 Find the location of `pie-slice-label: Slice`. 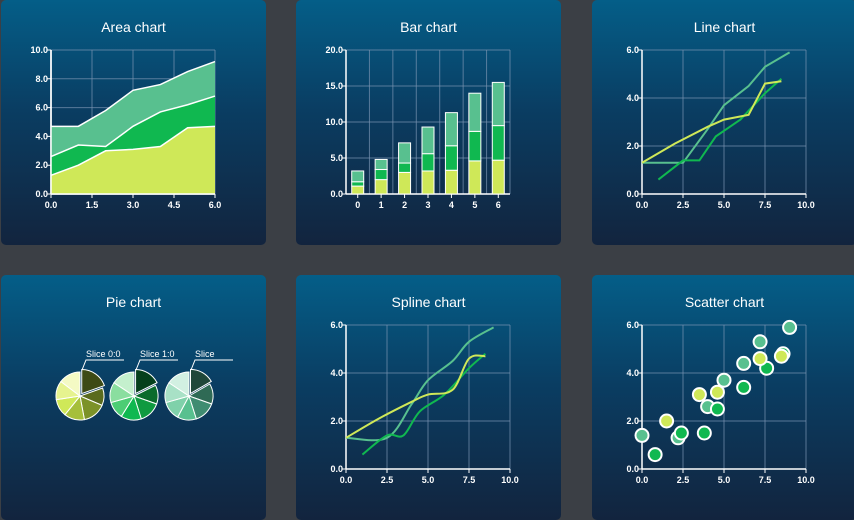

pie-slice-label: Slice is located at coordinates (205, 354).